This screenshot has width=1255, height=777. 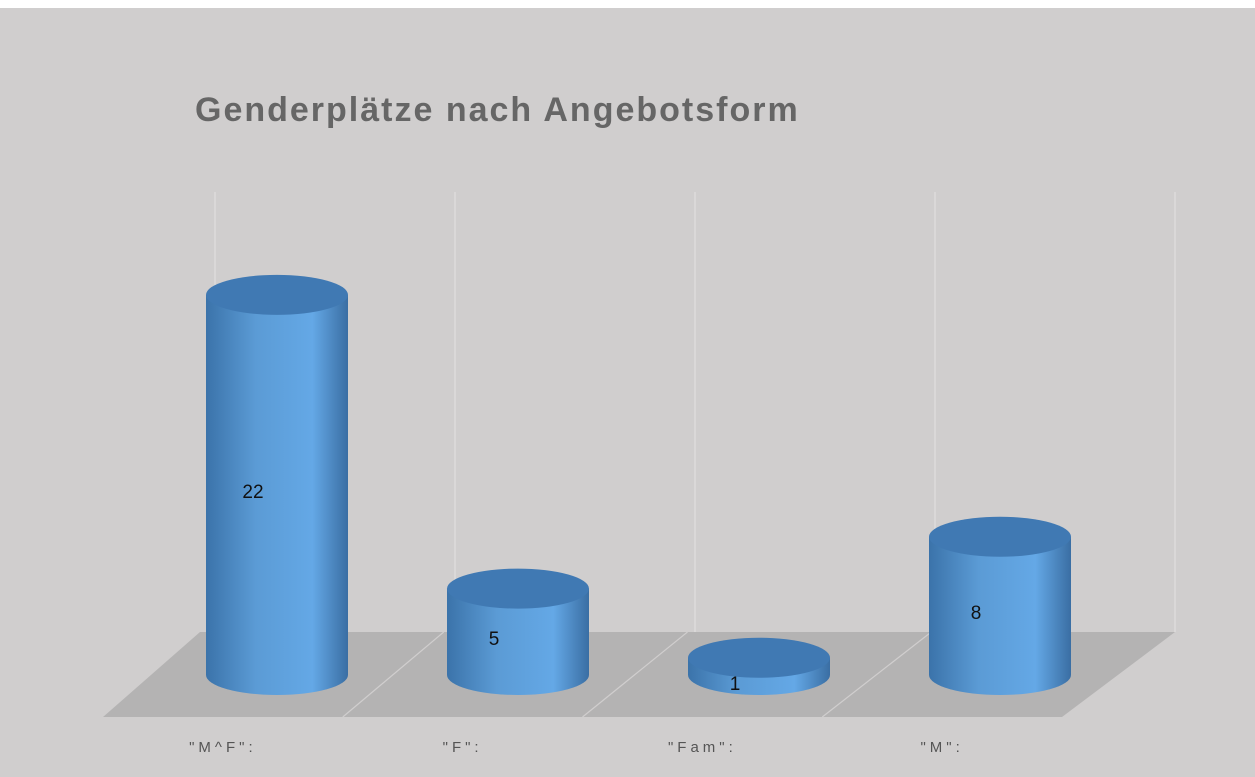 I want to click on x-tick-label: "F":, so click(x=463, y=747).